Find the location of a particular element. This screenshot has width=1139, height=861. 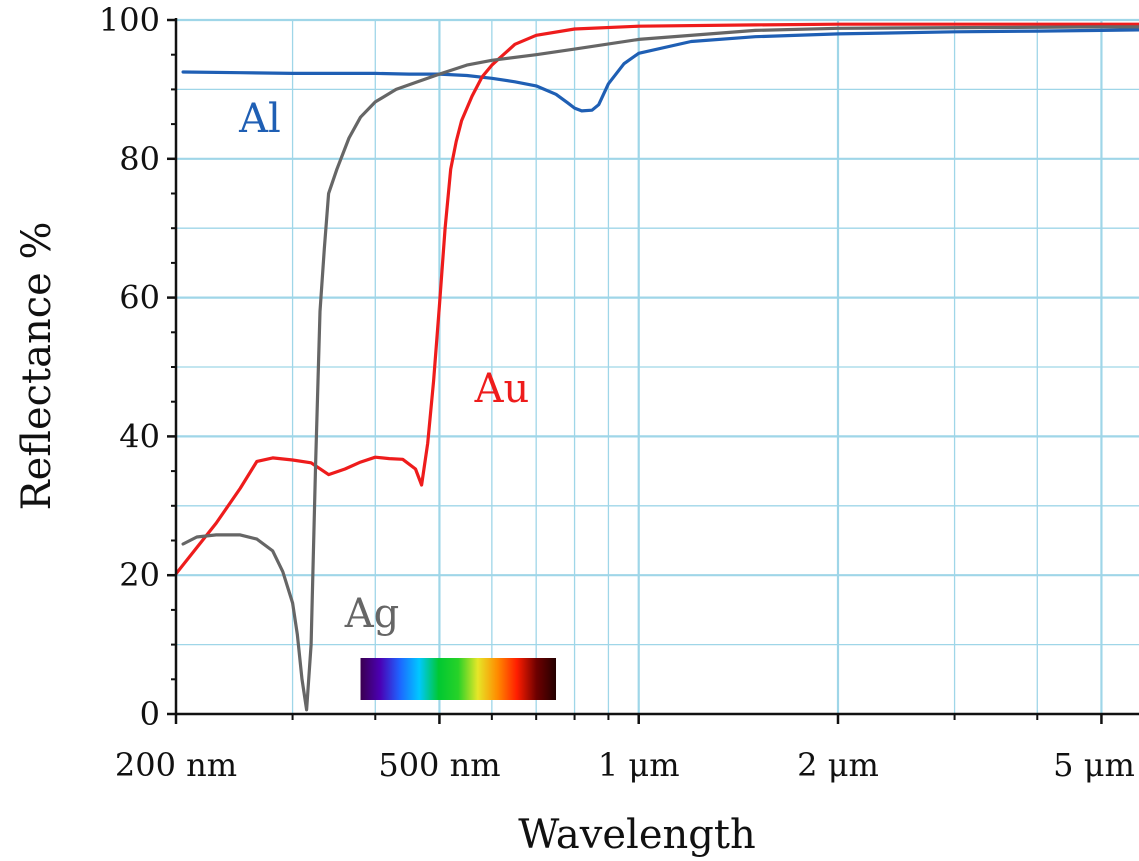

x-tick-label: 2 μm is located at coordinates (838, 765).